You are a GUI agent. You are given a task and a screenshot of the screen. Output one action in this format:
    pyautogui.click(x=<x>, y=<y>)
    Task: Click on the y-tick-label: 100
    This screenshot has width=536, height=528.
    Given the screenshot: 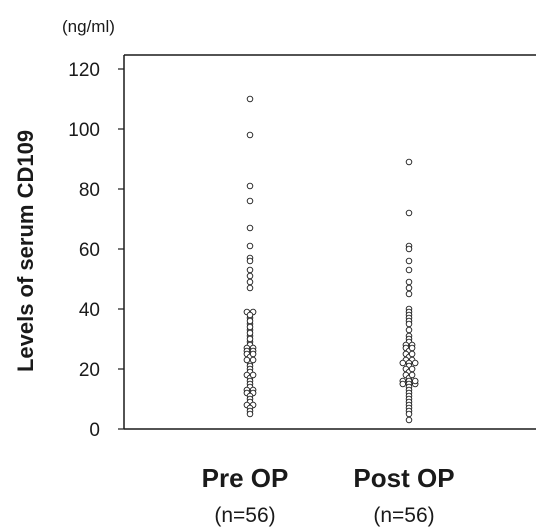 What is the action you would take?
    pyautogui.click(x=84, y=130)
    